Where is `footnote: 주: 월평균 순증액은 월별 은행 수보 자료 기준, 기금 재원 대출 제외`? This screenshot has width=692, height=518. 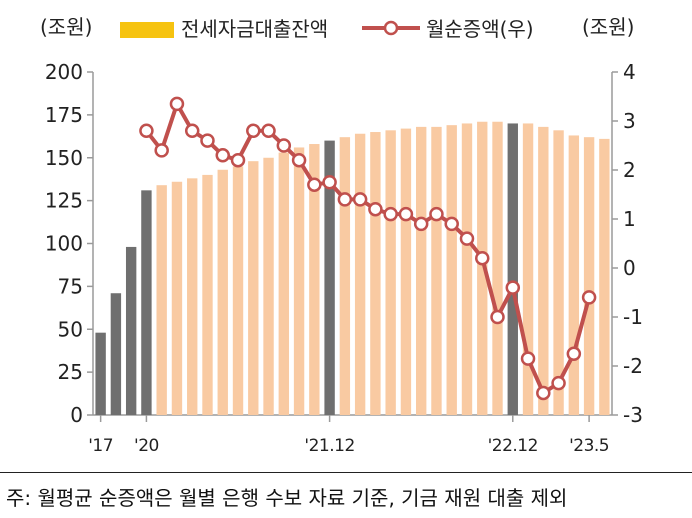 footnote: 주: 월평균 순증액은 월별 은행 수보 자료 기준, 기금 재원 대출 제외 is located at coordinates (287, 498).